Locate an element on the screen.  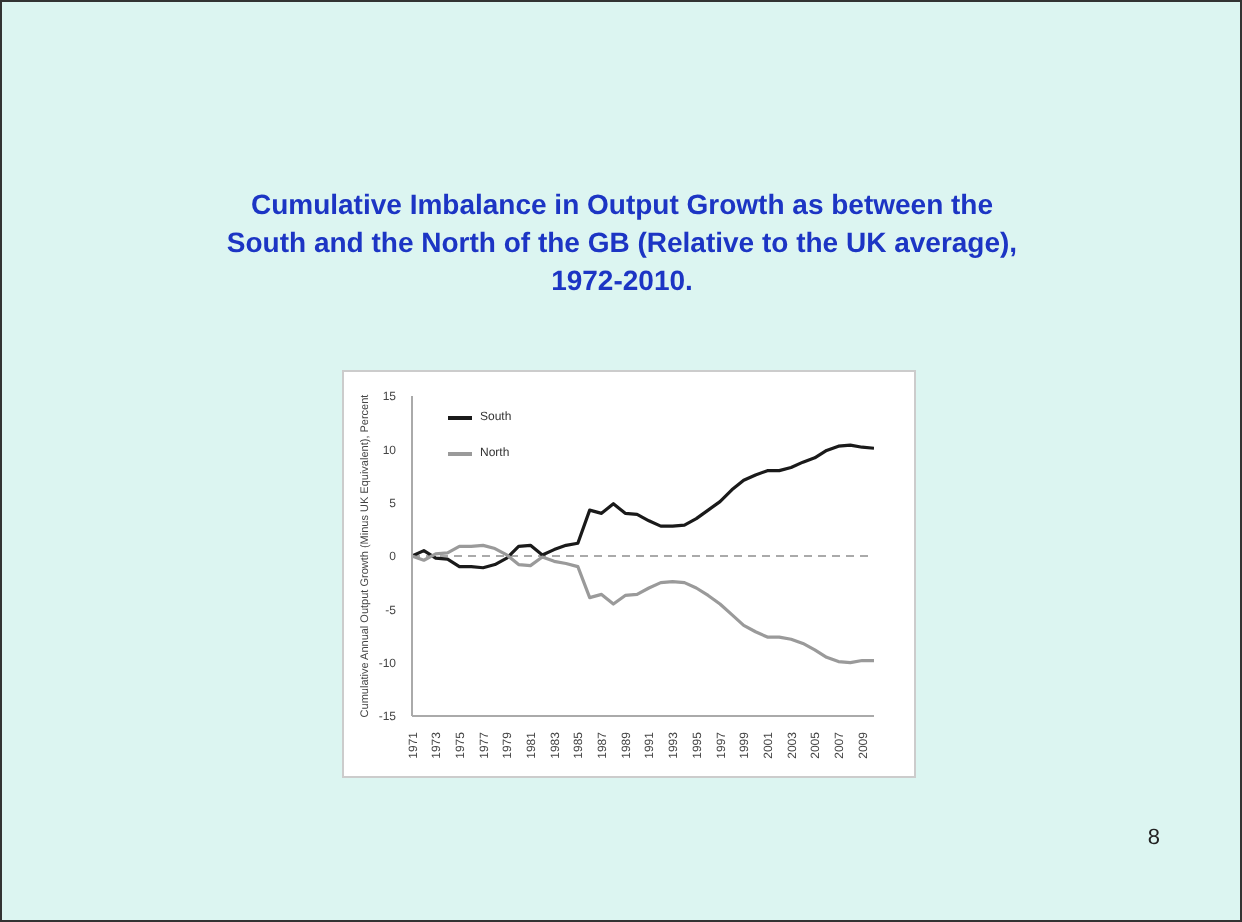
chart-title: Cumulative Imbalance in Output Growth as between the South and the North of the GB (Relative to the UK average), 1972-2010. is located at coordinates (622, 243).